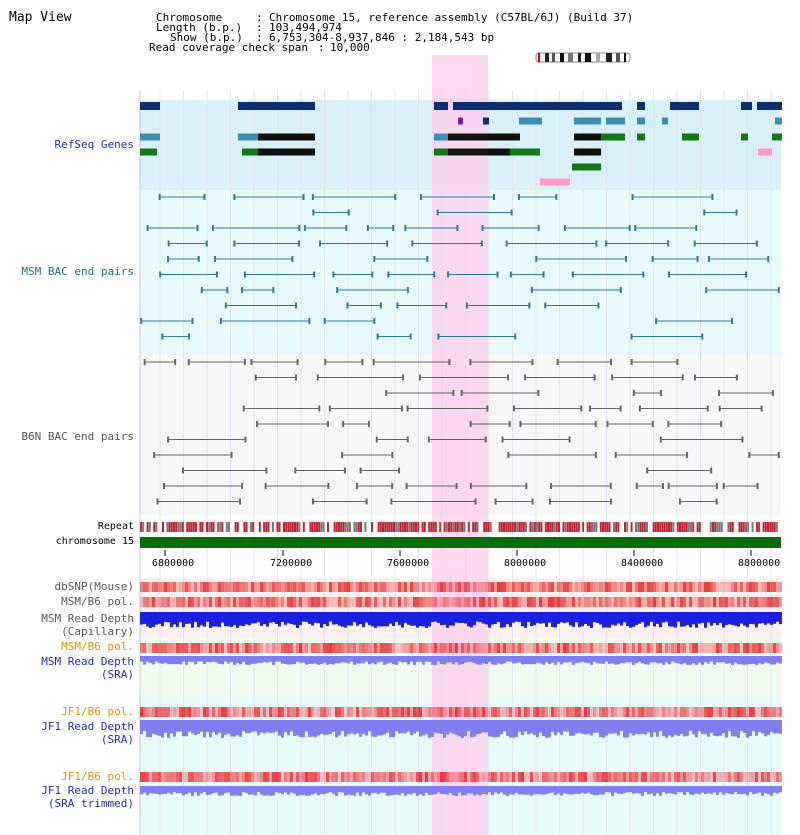 Image resolution: width=800 pixels, height=835 pixels. I want to click on track-label-b6n-bac: B6N BAC end pairs, so click(77, 436).